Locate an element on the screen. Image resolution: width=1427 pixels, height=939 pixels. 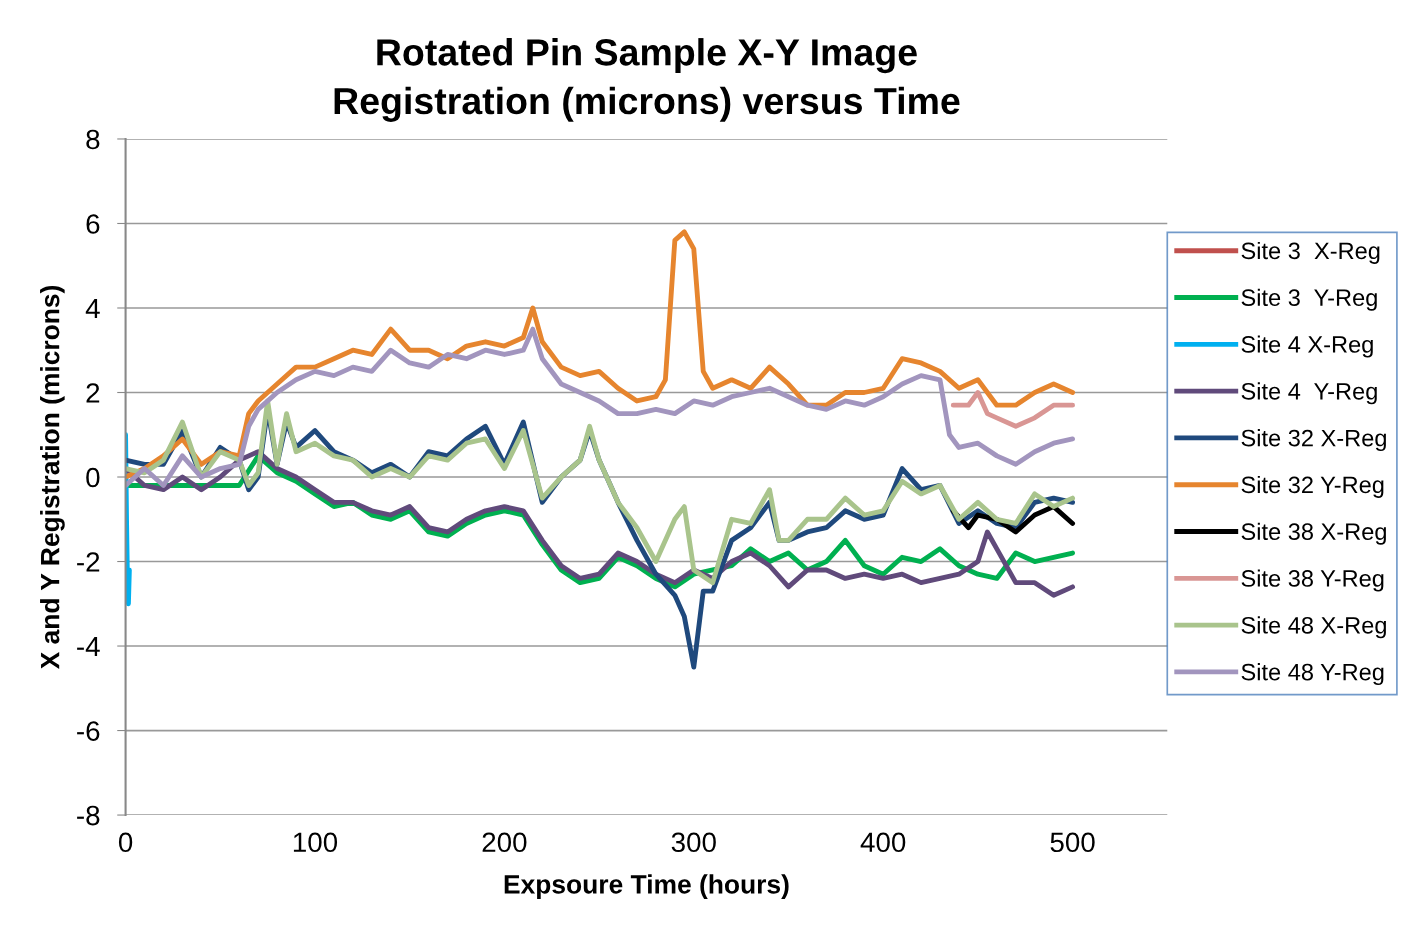
x-tick-label: 0 is located at coordinates (125, 842).